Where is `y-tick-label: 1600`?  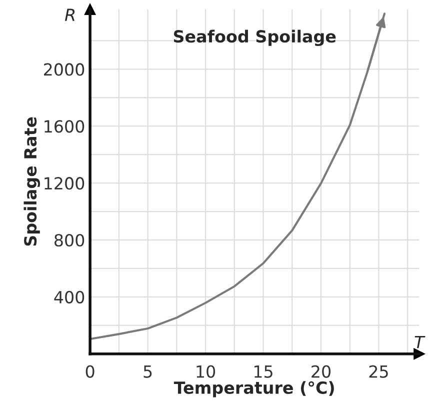
y-tick-label: 1600 is located at coordinates (64, 126).